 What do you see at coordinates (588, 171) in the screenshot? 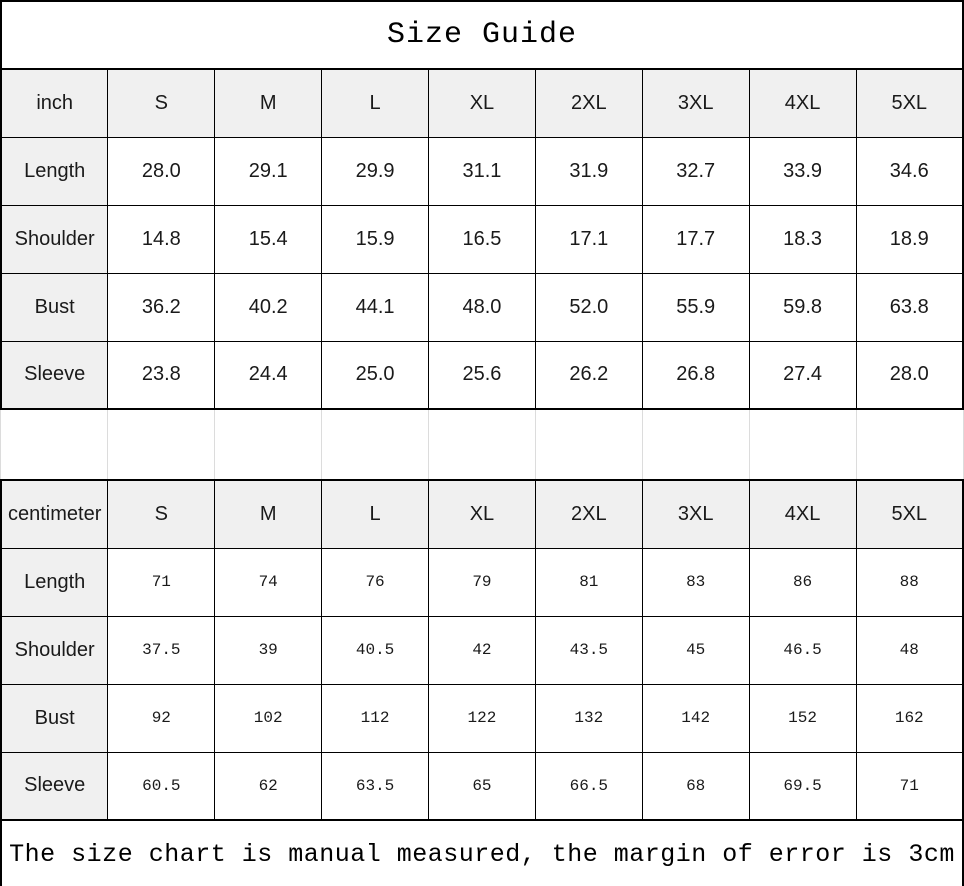
I see `value-cell: 31.9` at bounding box center [588, 171].